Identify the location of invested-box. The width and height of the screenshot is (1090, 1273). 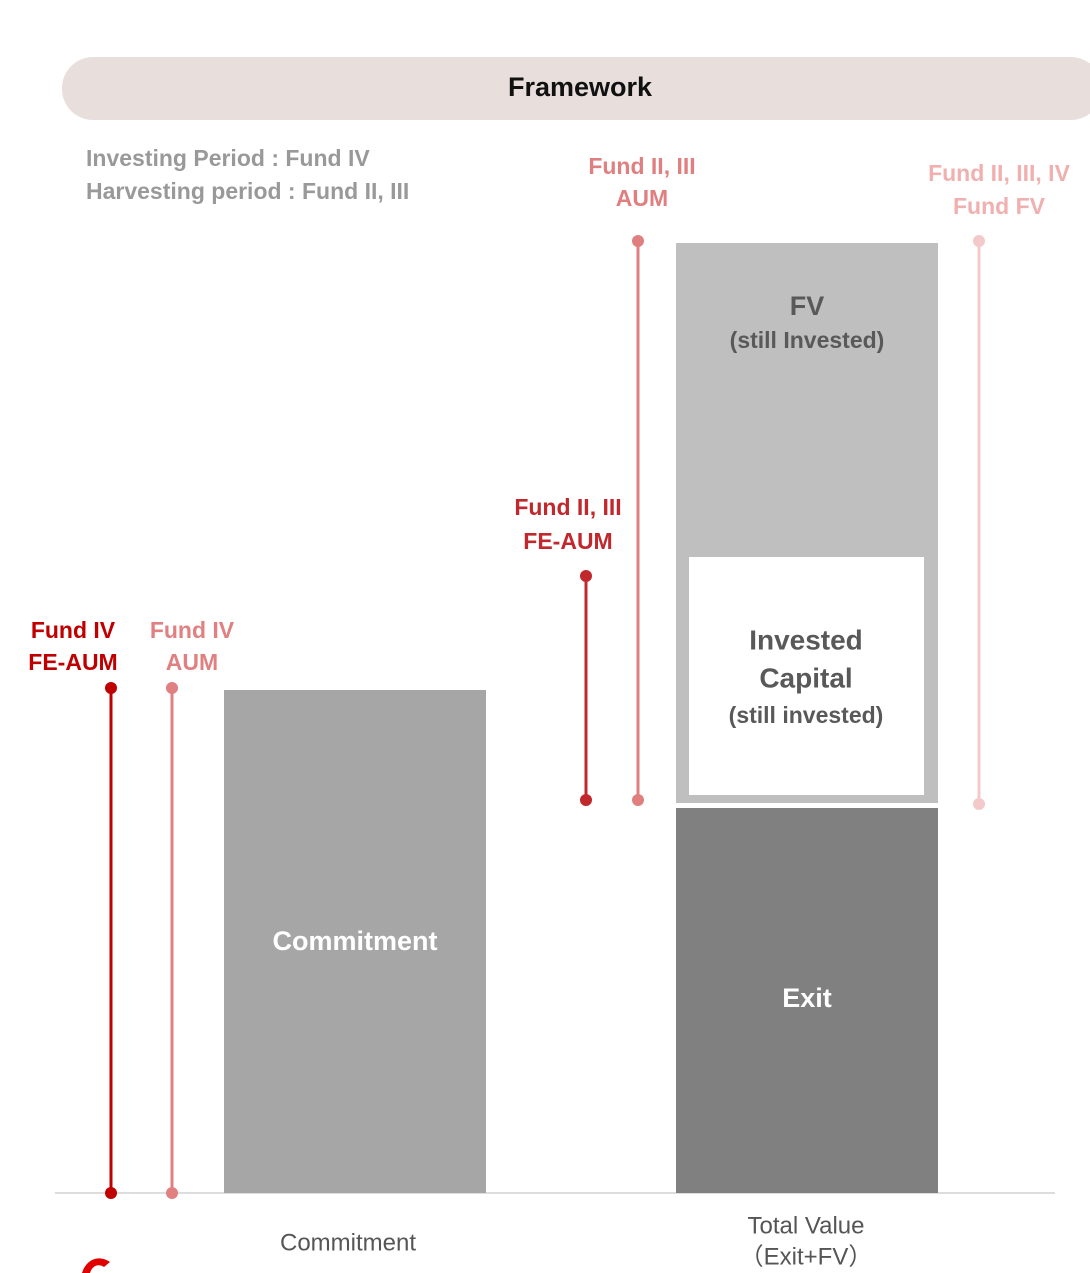
(806, 676).